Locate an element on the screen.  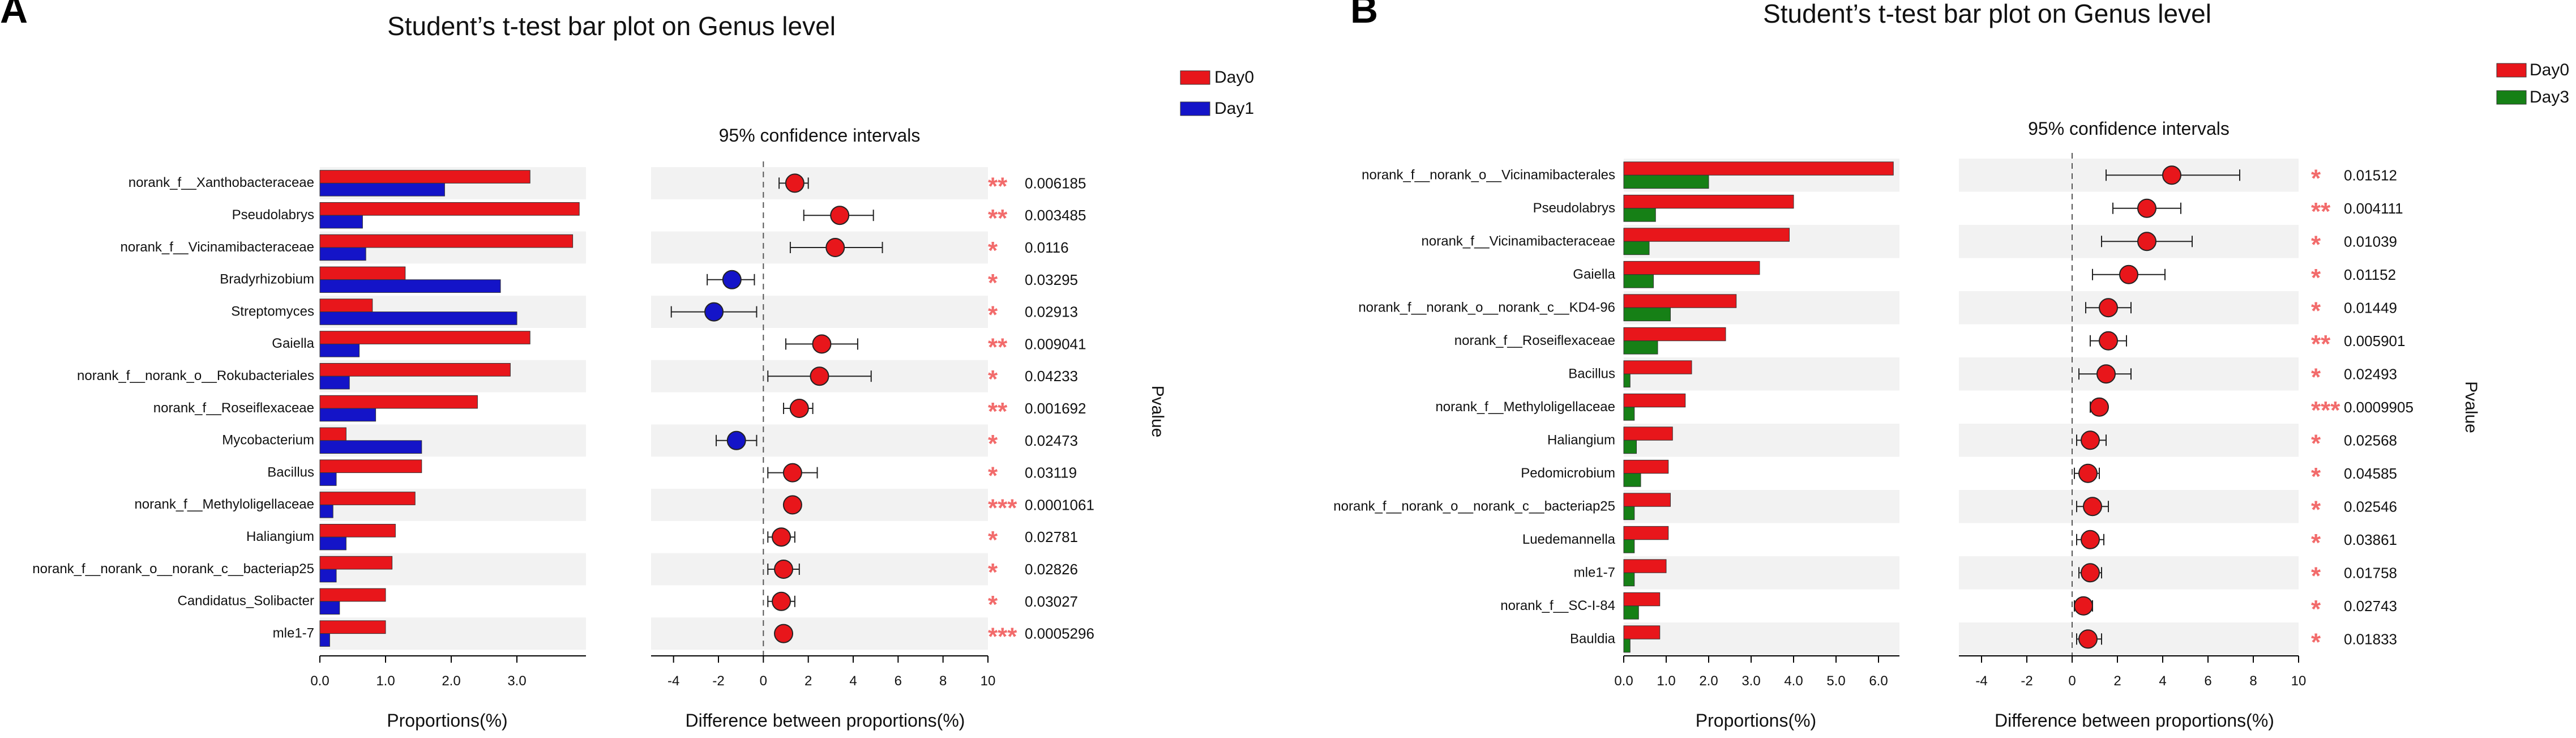
pvalue-8: 0.02568 is located at coordinates (2370, 440).